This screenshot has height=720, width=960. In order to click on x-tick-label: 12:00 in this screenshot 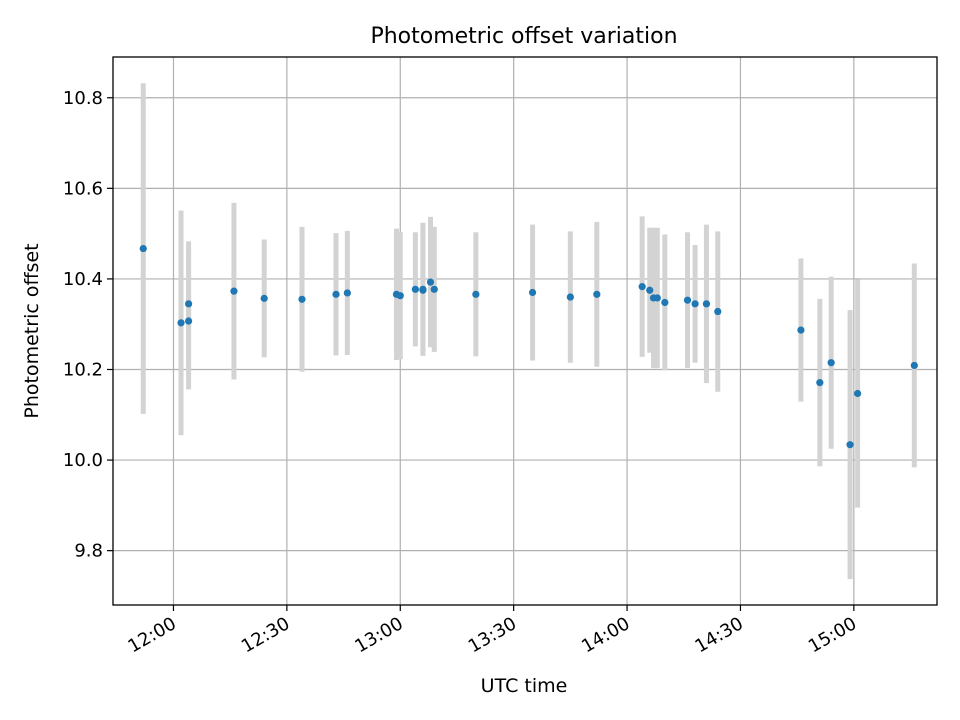, I will do `click(152, 635)`.